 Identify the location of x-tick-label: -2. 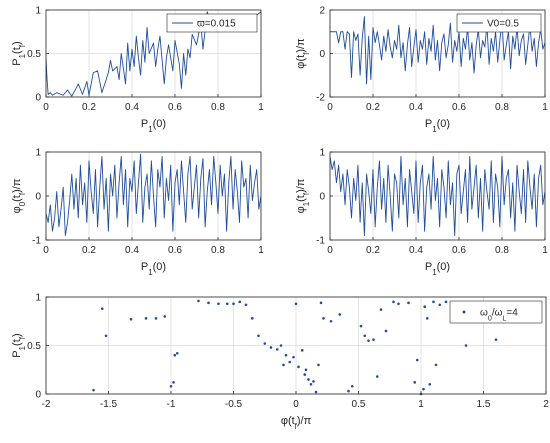
(46, 404).